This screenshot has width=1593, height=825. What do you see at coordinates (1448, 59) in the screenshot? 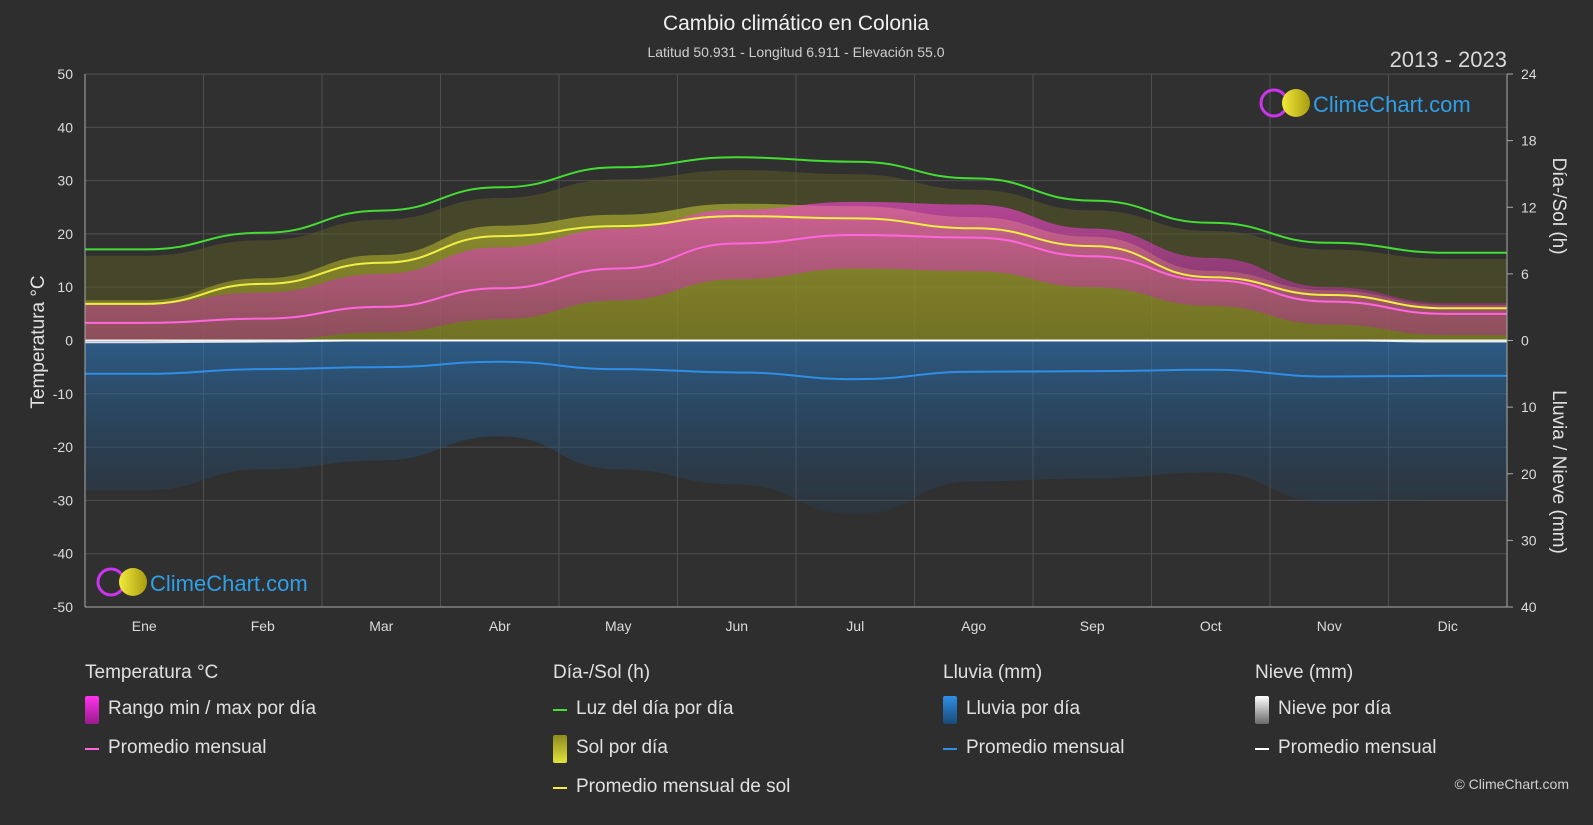
I see `year-range: 2013 - 2023` at bounding box center [1448, 59].